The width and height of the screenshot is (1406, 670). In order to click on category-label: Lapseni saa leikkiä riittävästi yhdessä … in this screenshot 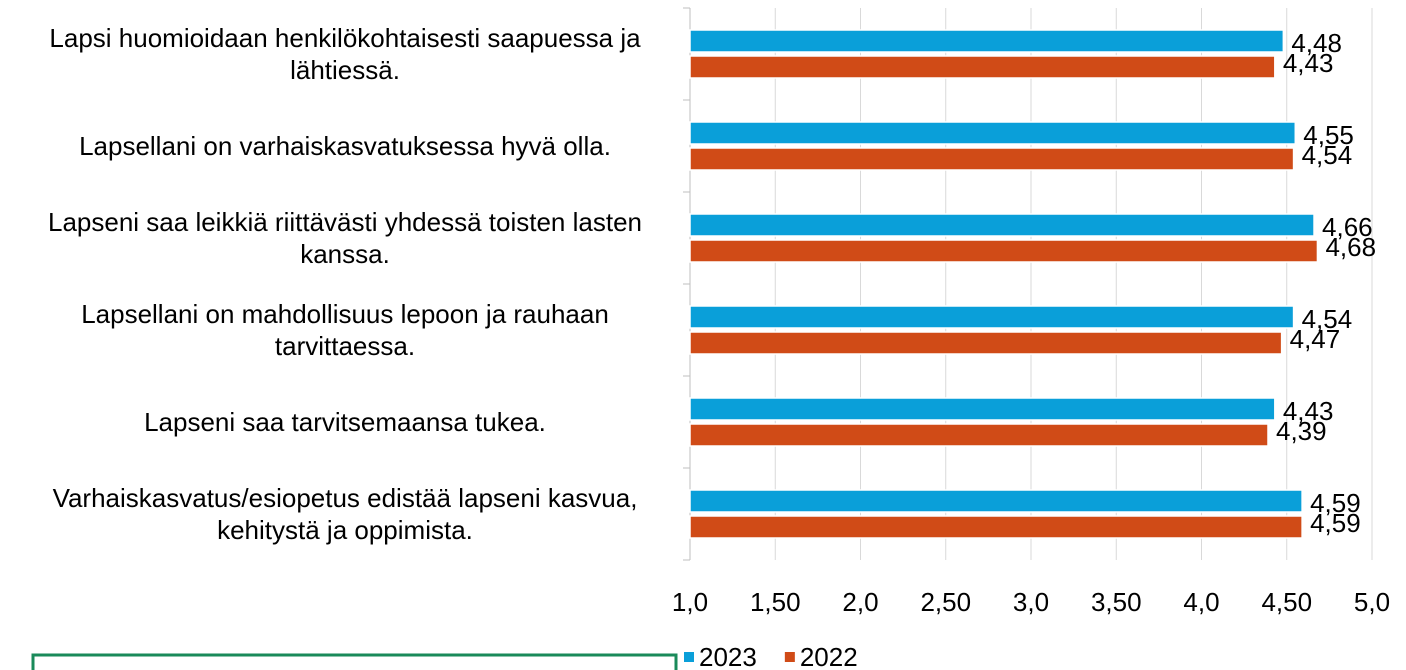, I will do `click(345, 238)`.